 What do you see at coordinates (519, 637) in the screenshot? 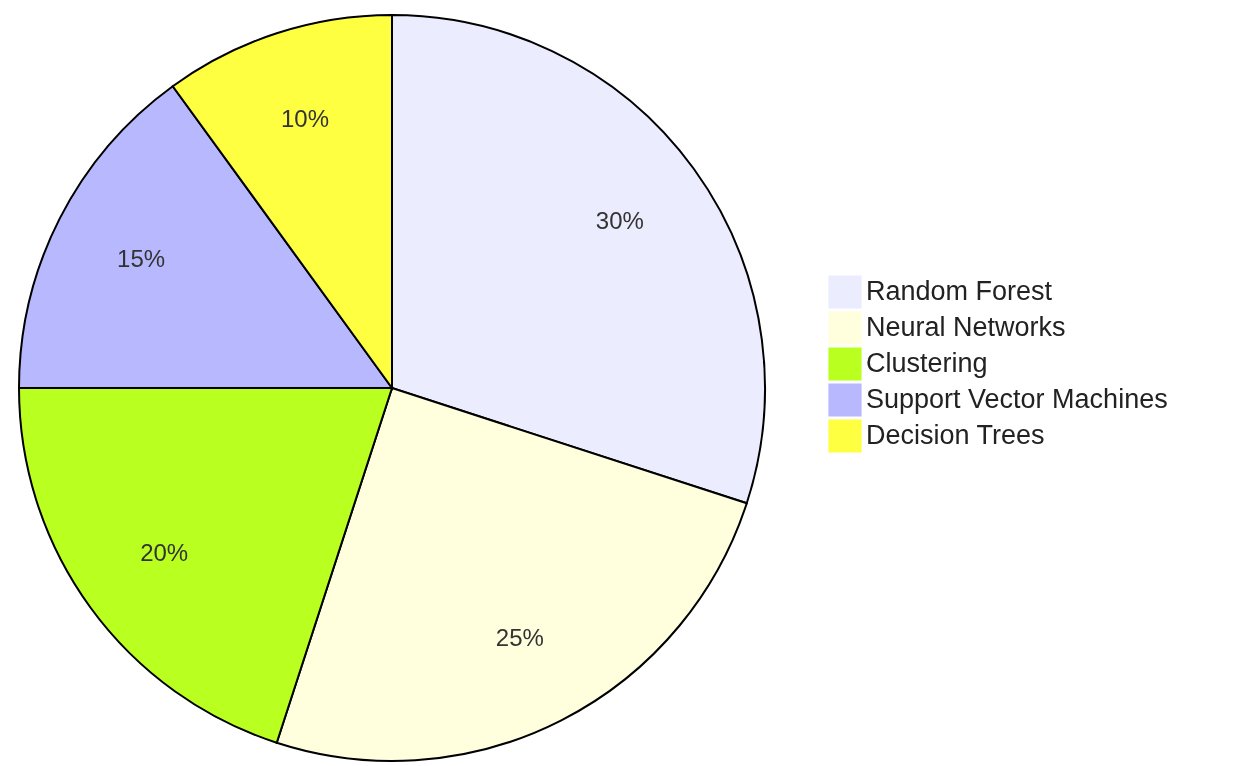
I see `data-label: 25%` at bounding box center [519, 637].